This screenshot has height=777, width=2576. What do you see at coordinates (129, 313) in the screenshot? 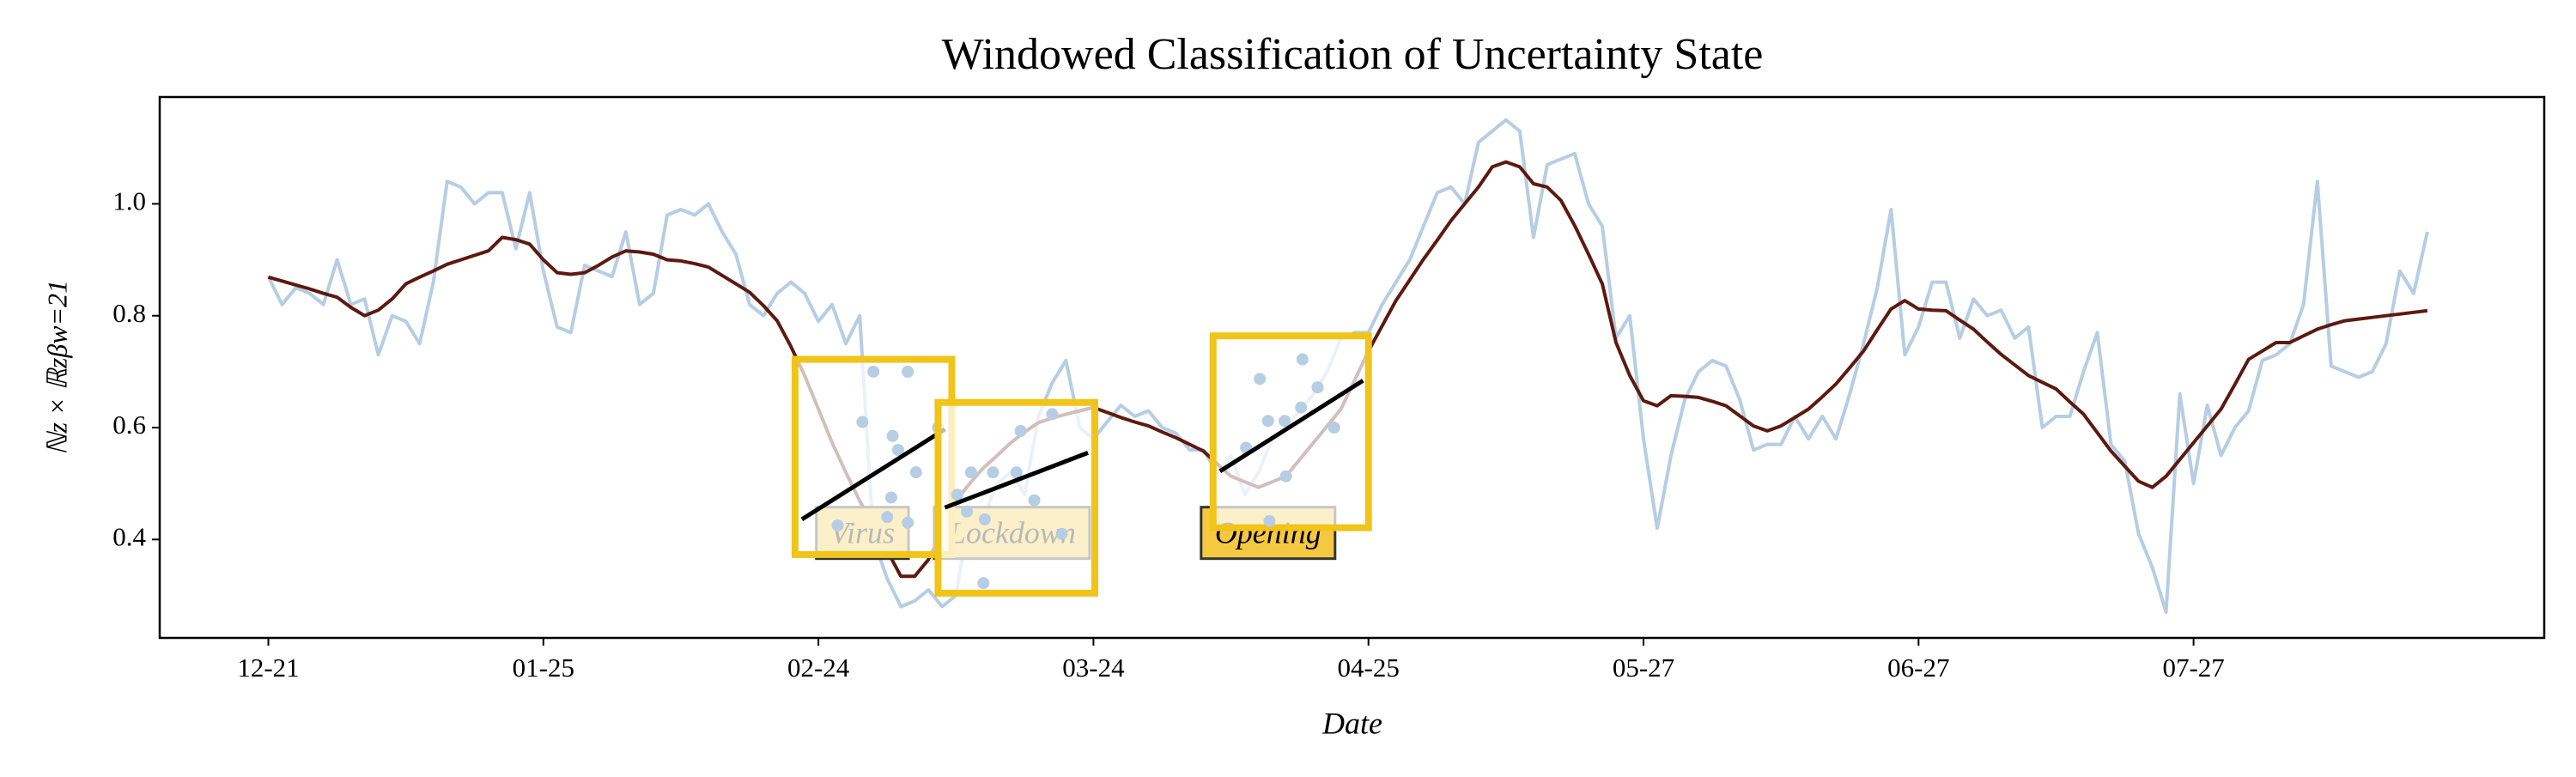
I see `y-tick-label: 0.8` at bounding box center [129, 313].